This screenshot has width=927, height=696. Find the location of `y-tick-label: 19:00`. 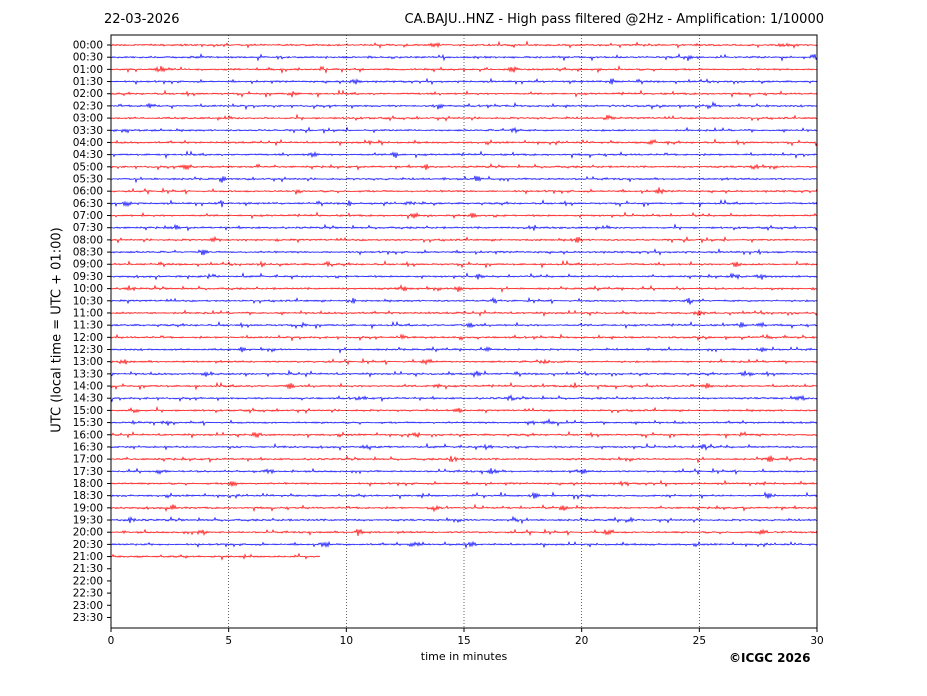

y-tick-label: 19:00 is located at coordinates (88, 508).